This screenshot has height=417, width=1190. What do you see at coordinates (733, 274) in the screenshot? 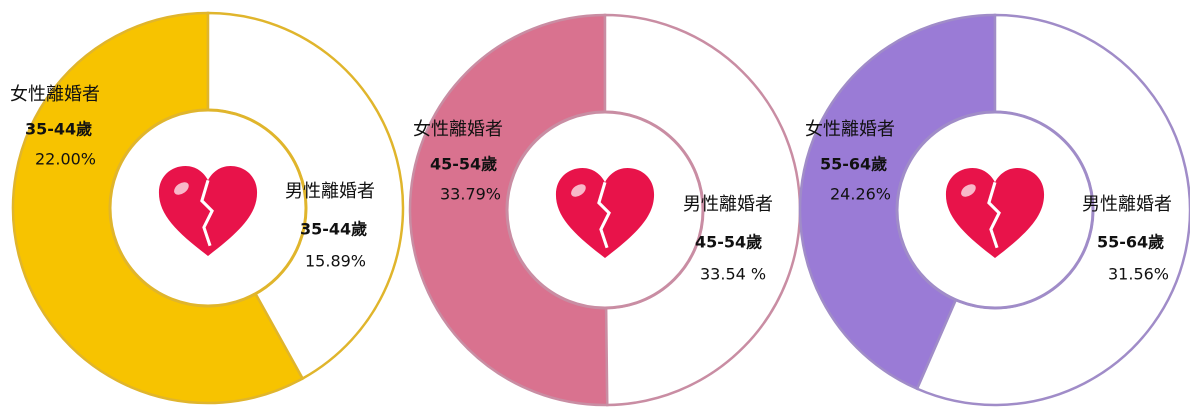
I see `value-label: 33.54 %` at bounding box center [733, 274].